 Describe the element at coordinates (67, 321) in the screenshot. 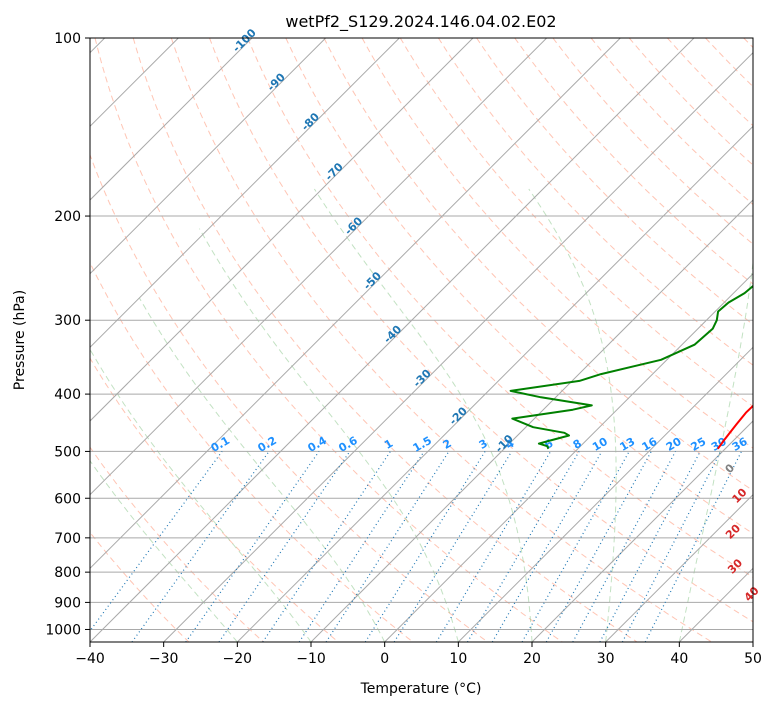

I see `y-tick-label: 300` at that location.